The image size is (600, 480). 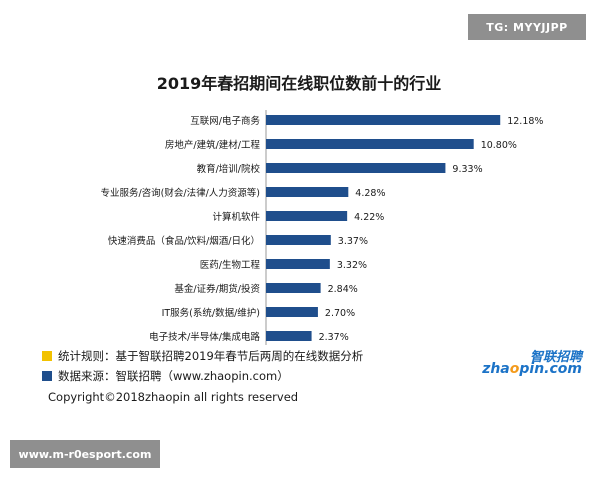 What do you see at coordinates (467, 169) in the screenshot?
I see `value-label: 9.33%` at bounding box center [467, 169].